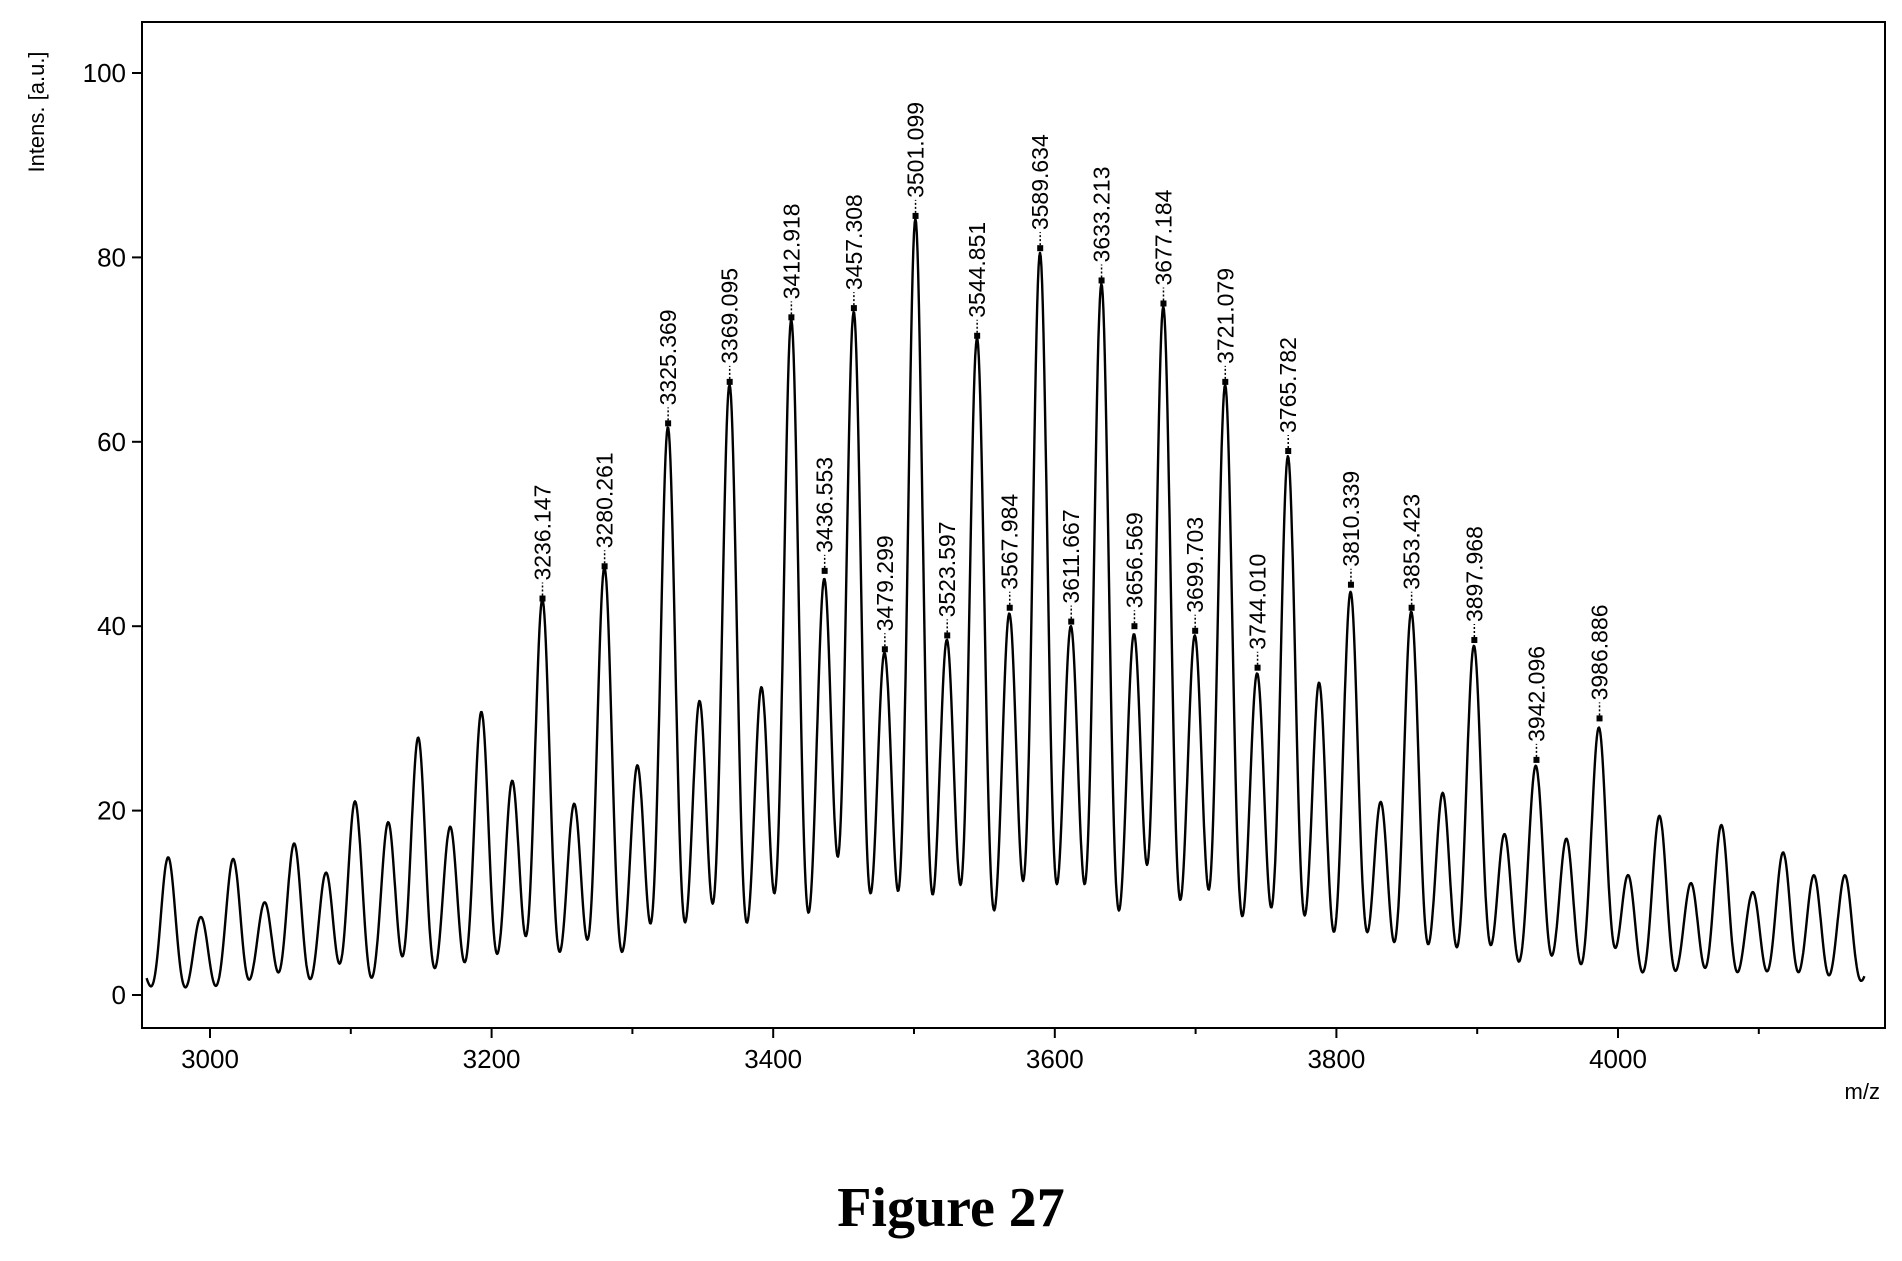 This screenshot has width=1902, height=1261. What do you see at coordinates (1102, 215) in the screenshot?
I see `peak-label: 3633.213` at bounding box center [1102, 215].